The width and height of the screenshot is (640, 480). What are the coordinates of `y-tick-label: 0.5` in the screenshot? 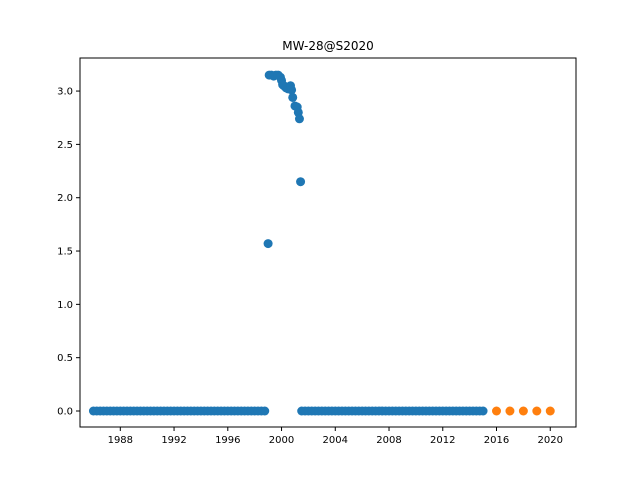 It's located at (65, 358).